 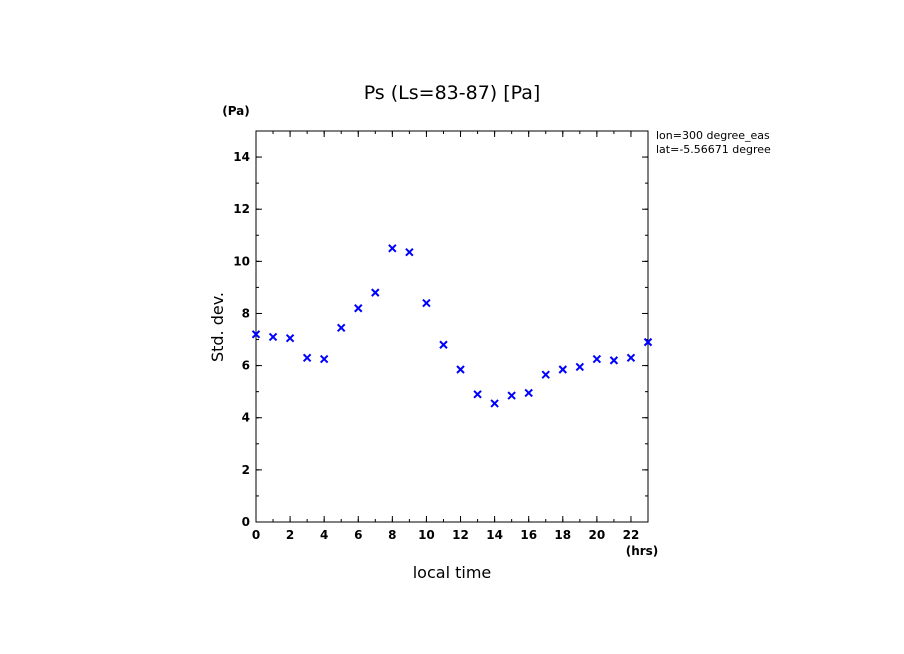 I want to click on x-tick-label: 4, so click(x=324, y=535).